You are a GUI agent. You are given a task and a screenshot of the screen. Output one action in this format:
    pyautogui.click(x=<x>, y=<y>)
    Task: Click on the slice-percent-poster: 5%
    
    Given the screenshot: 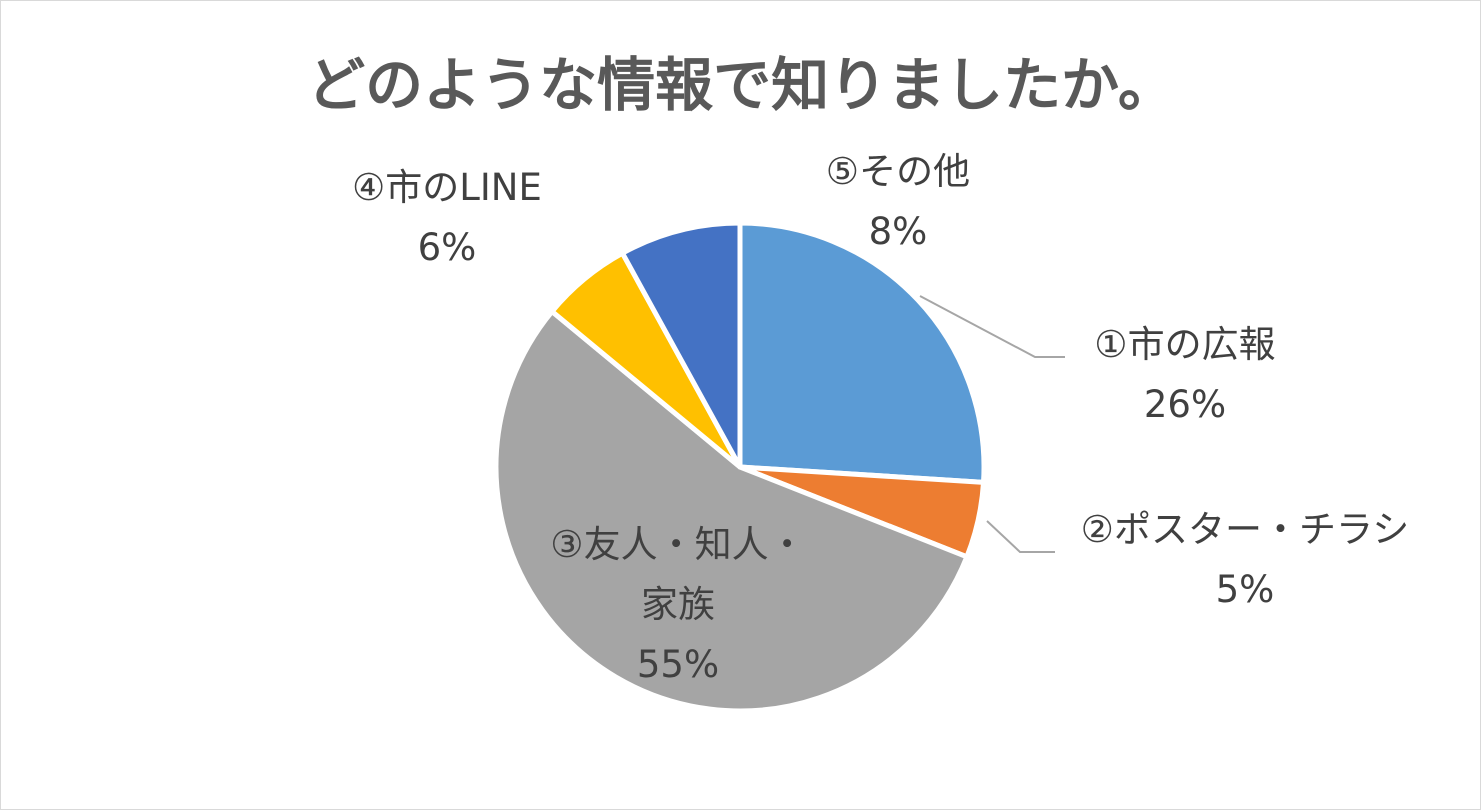 What is the action you would take?
    pyautogui.click(x=1245, y=589)
    